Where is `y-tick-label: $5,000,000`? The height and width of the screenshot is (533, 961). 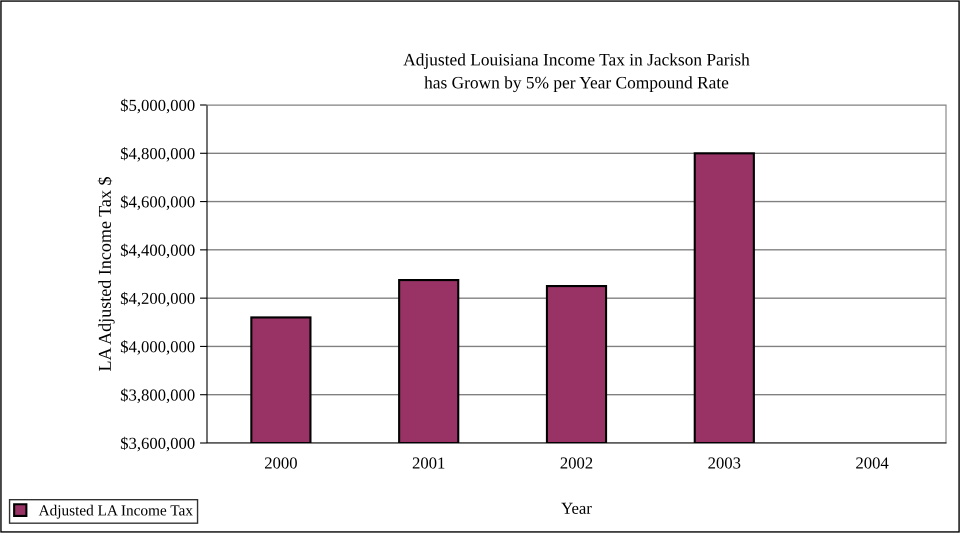
y-tick-label: $5,000,000 is located at coordinates (157, 106).